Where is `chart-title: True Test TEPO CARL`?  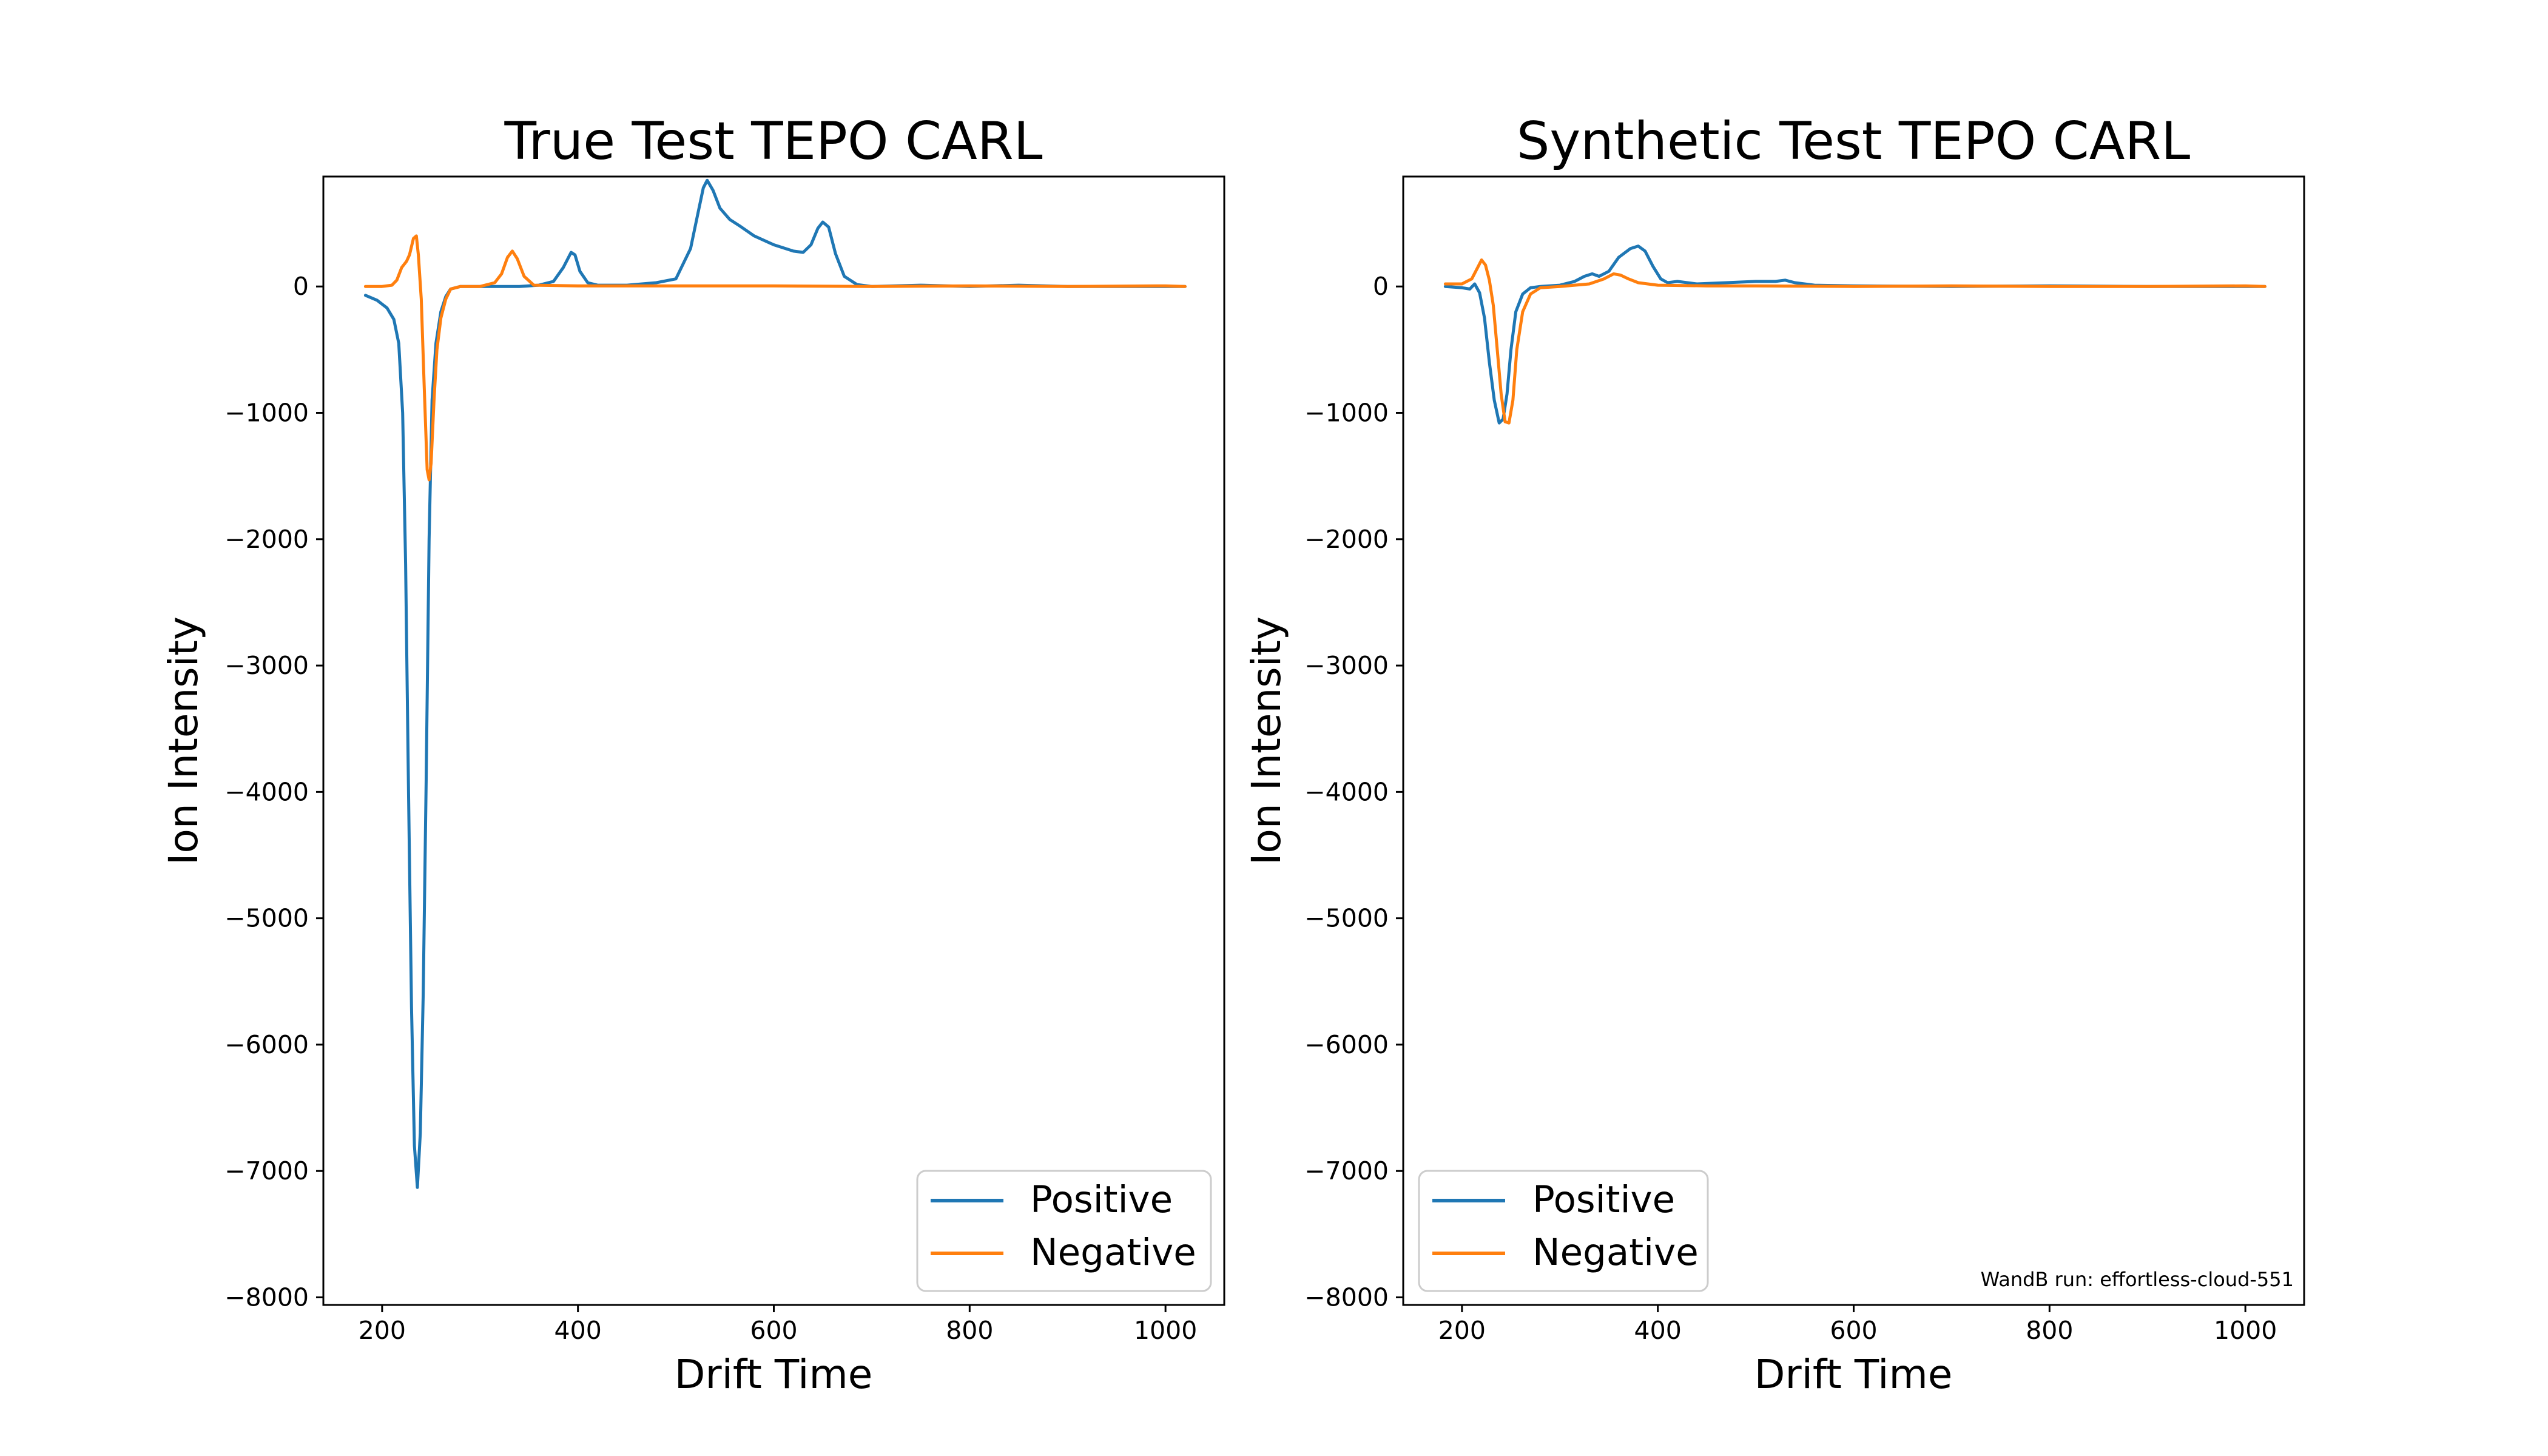 chart-title: True Test TEPO CARL is located at coordinates (773, 141).